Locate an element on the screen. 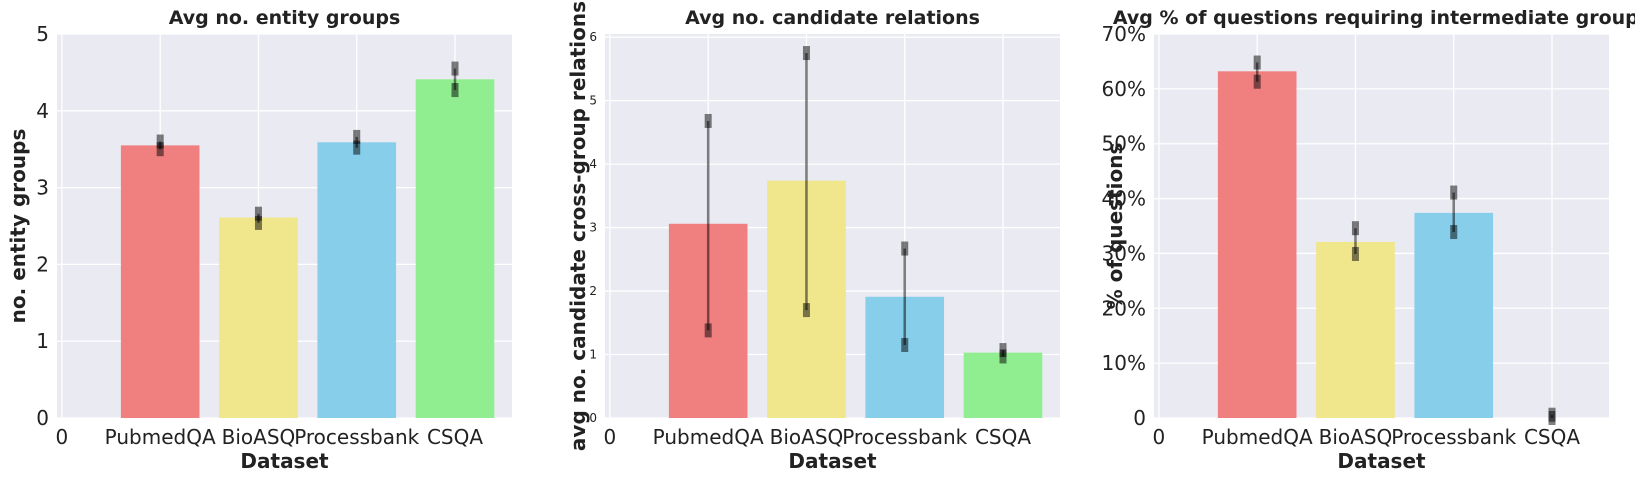 The image size is (1635, 481). y-axis-label: % of questions is located at coordinates (1115, 226).